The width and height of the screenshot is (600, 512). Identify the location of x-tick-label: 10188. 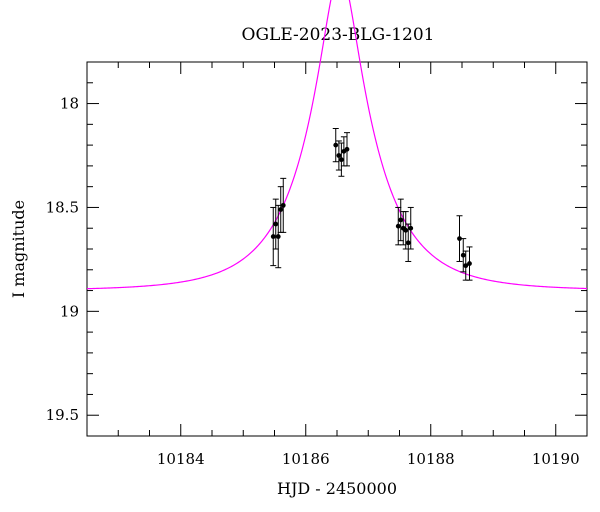
(431, 459).